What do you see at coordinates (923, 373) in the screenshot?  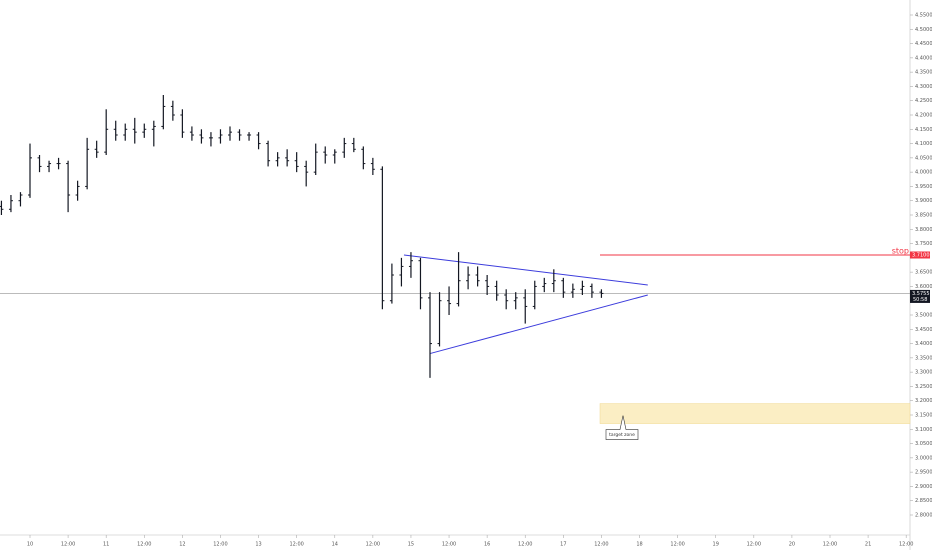 I see `y-tick-label: 3.3000` at bounding box center [923, 373].